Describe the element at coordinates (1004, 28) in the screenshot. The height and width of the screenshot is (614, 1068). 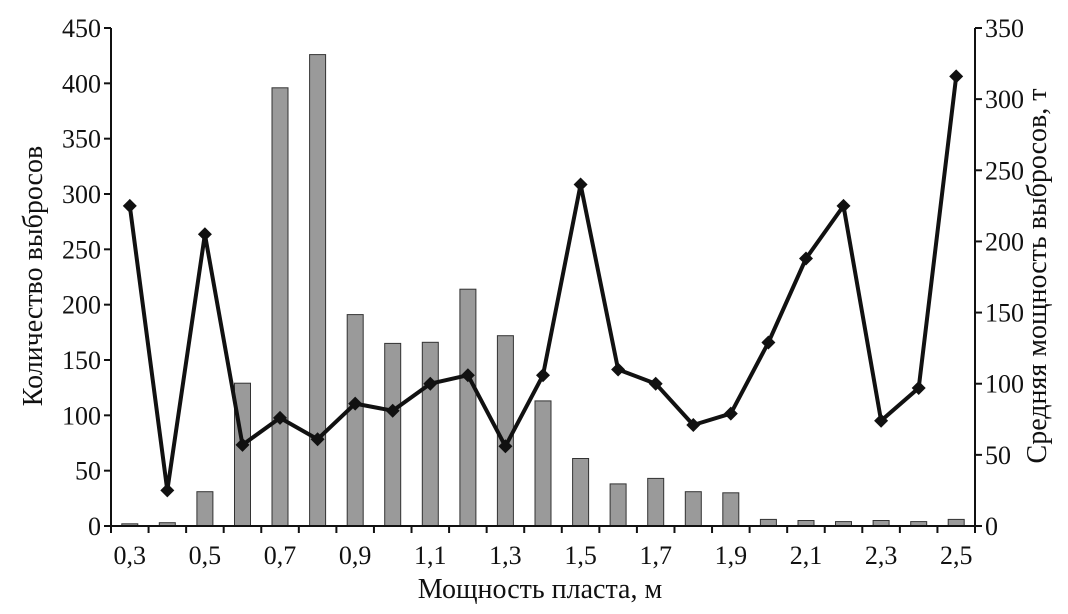
I see `right-tick-label: 350` at that location.